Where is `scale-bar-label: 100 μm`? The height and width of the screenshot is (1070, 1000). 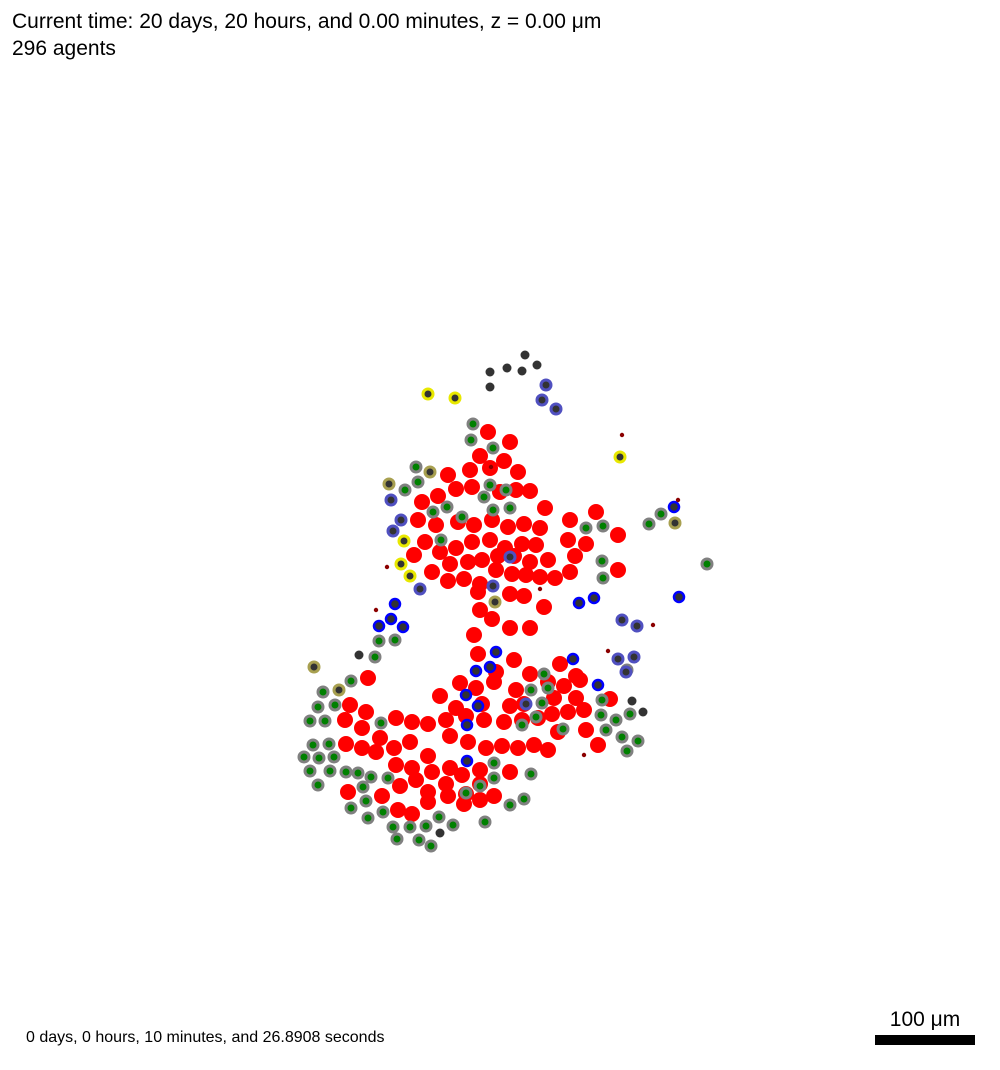 scale-bar-label: 100 μm is located at coordinates (925, 1019).